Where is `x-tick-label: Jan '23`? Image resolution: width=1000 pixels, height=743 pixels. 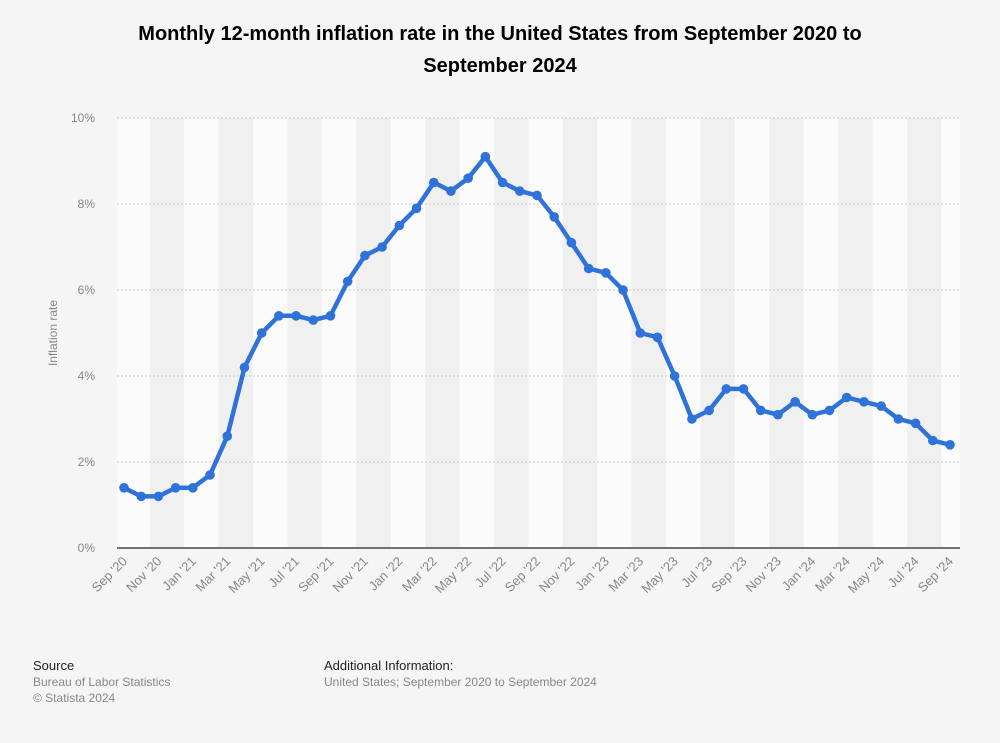 x-tick-label: Jan '23 is located at coordinates (592, 574).